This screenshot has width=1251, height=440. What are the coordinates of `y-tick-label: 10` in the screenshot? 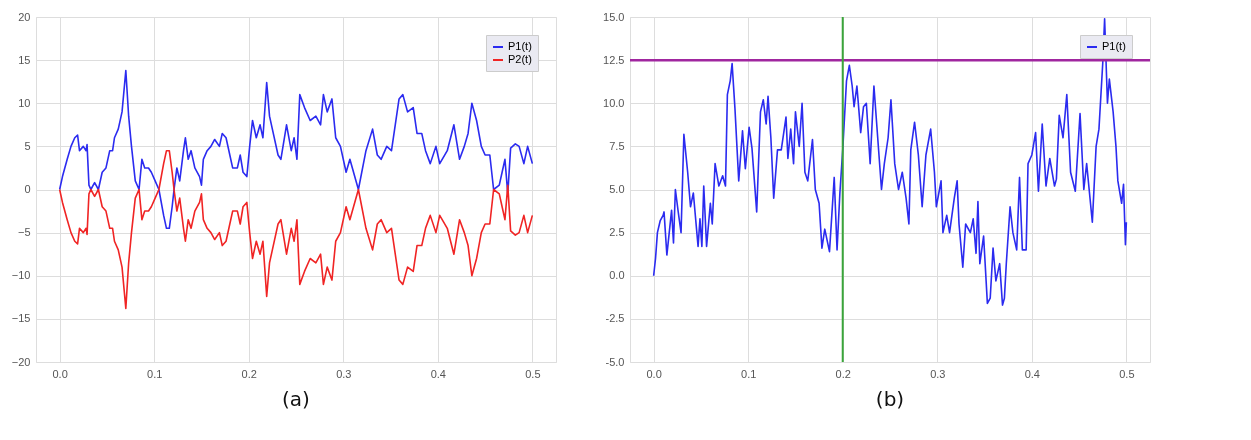 It's located at (24, 102).